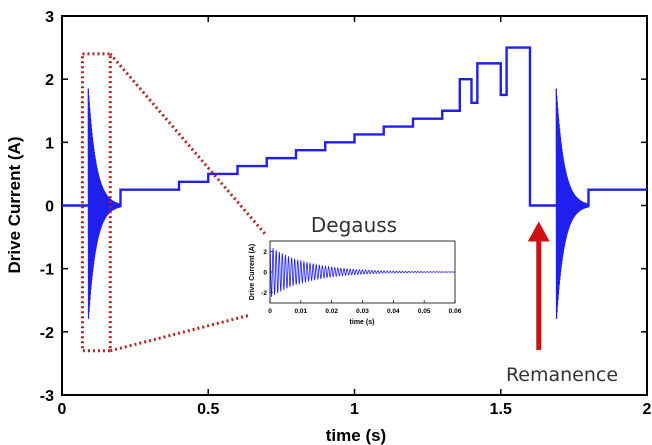 The image size is (652, 445). I want to click on inset-x-ticks: 0 0.01 0.02 0.03 0.04 0.05 0.06, so click(365, 307).